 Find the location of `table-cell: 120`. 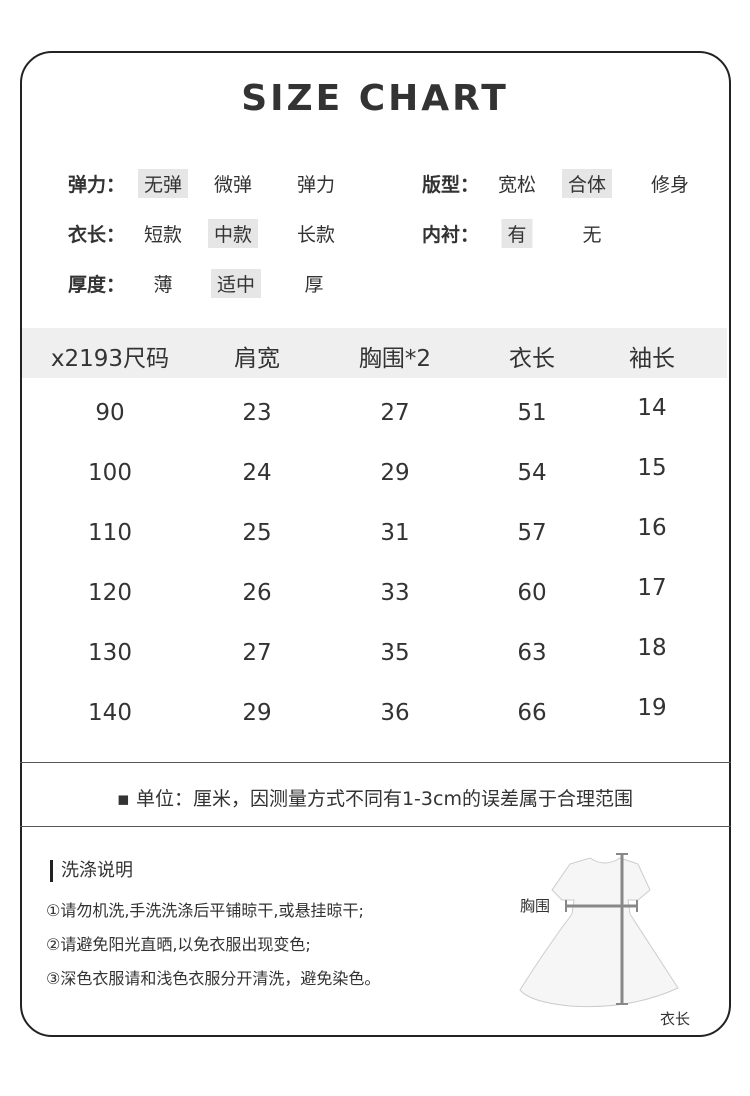

table-cell: 120 is located at coordinates (110, 593).